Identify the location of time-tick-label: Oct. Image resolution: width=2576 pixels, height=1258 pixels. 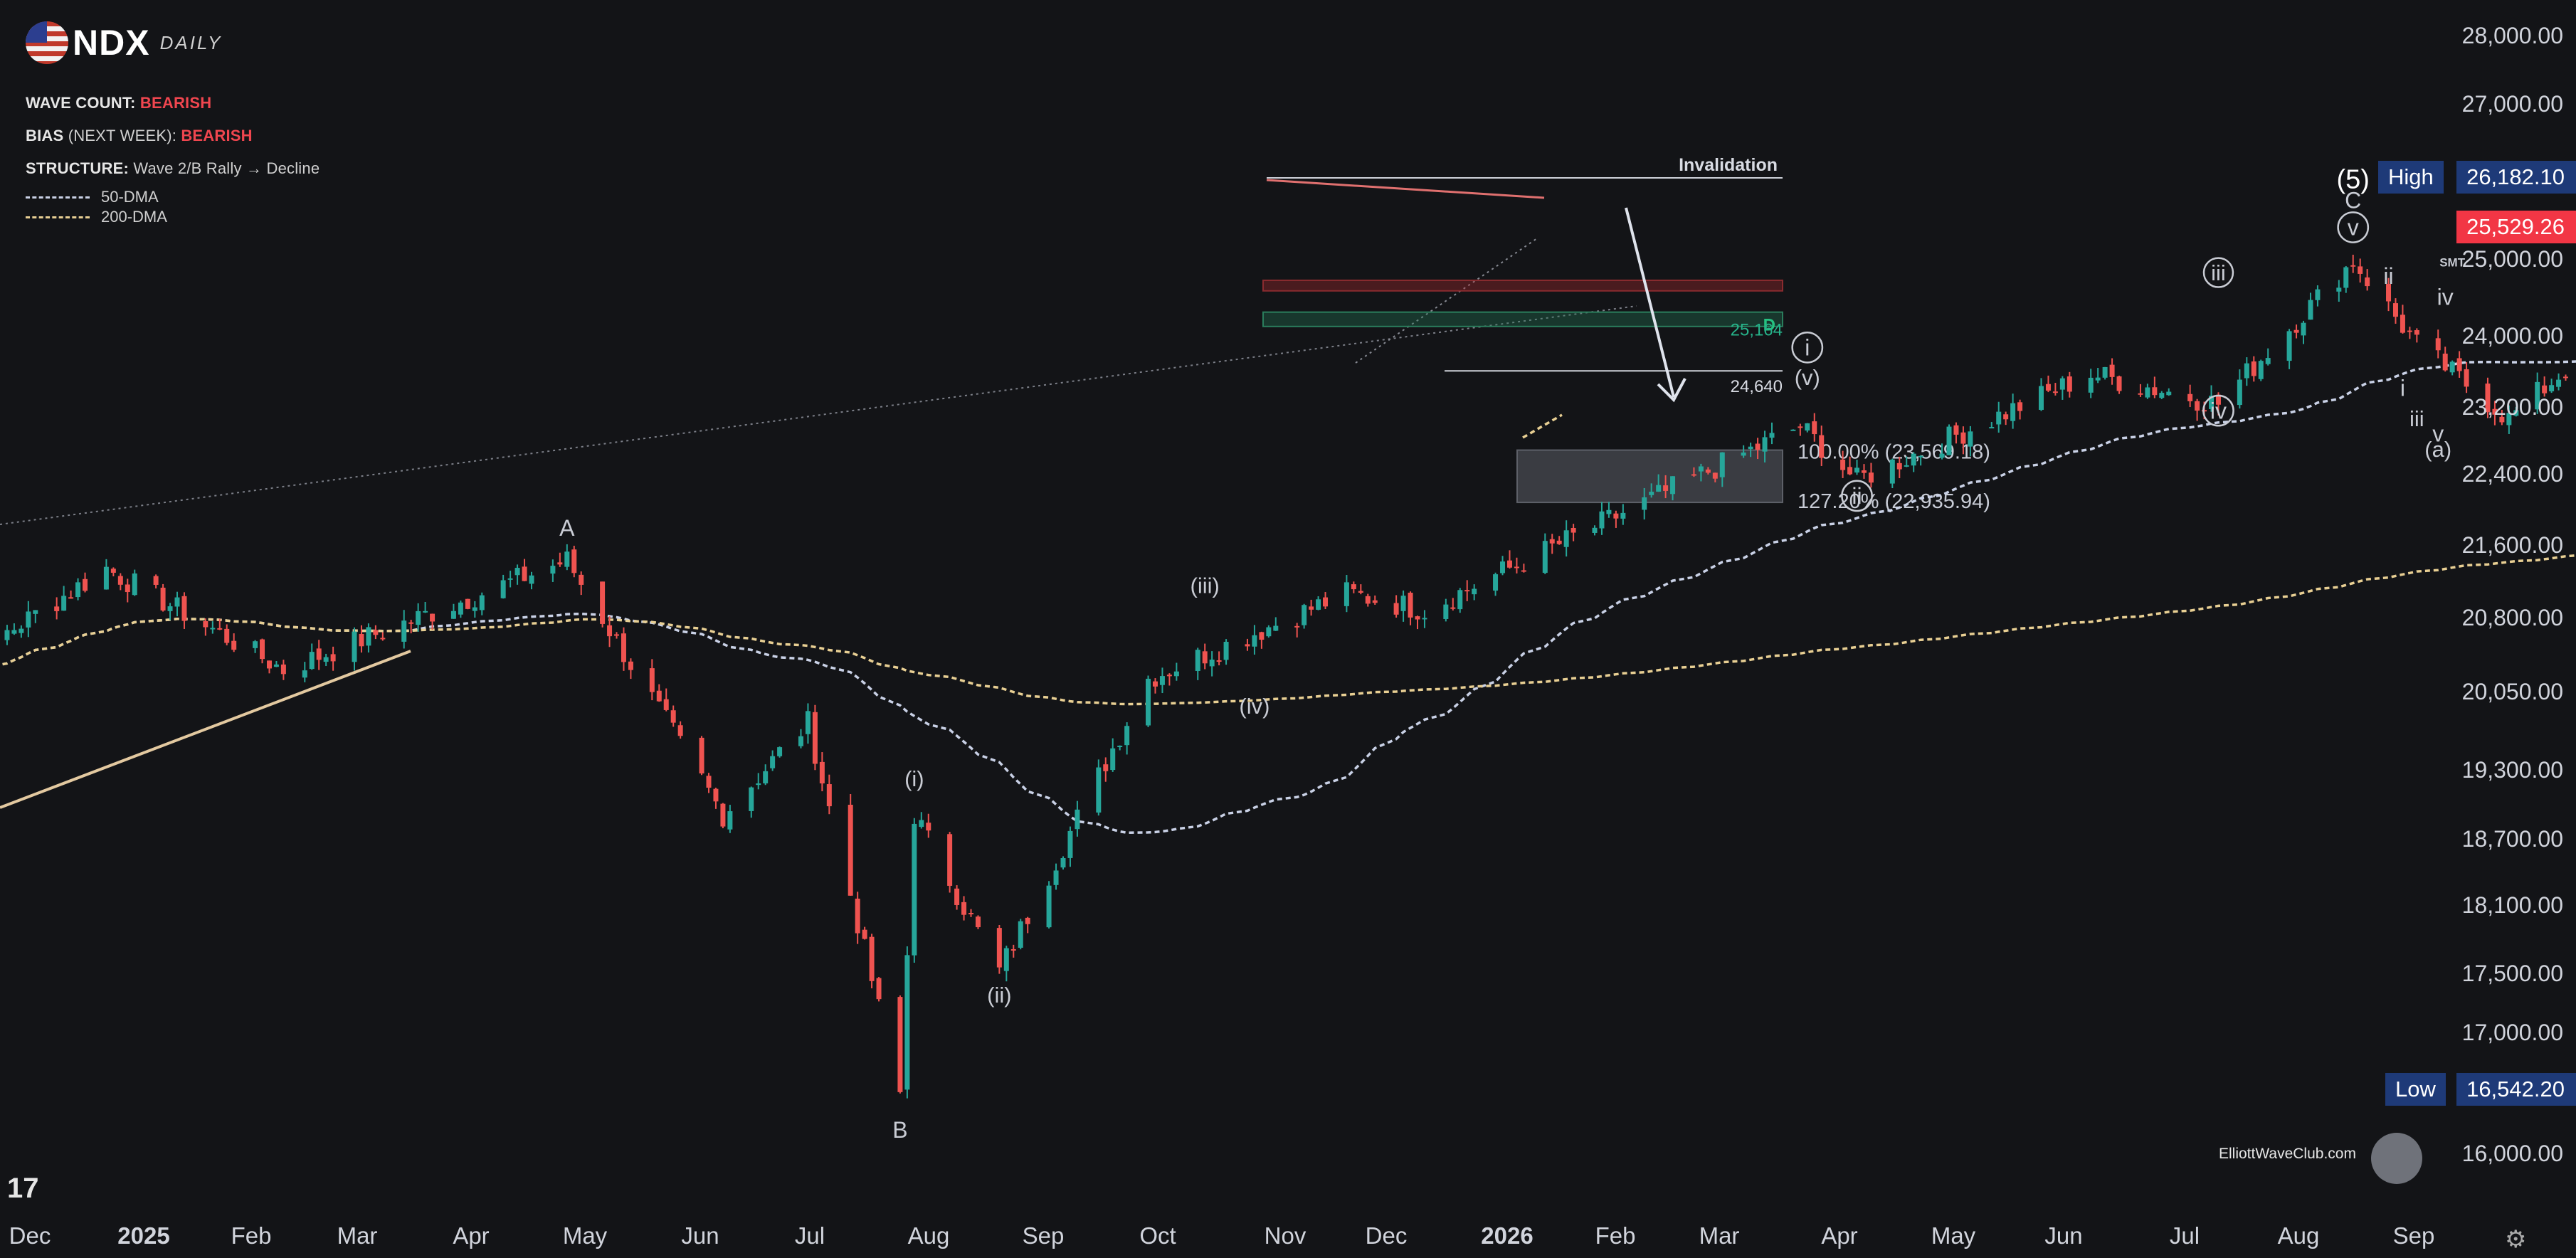
(1157, 1236).